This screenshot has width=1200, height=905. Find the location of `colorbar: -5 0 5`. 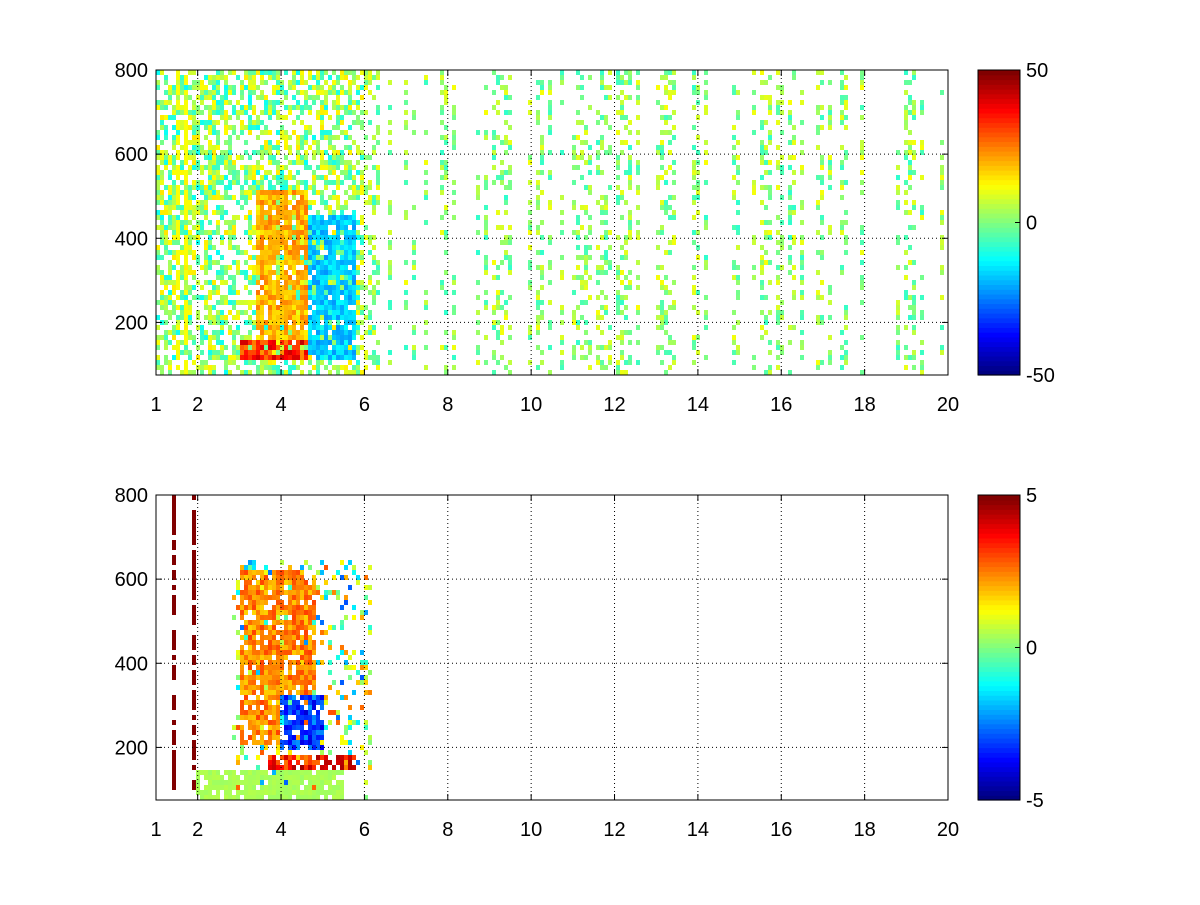

colorbar: -5 0 5 is located at coordinates (1010, 648).